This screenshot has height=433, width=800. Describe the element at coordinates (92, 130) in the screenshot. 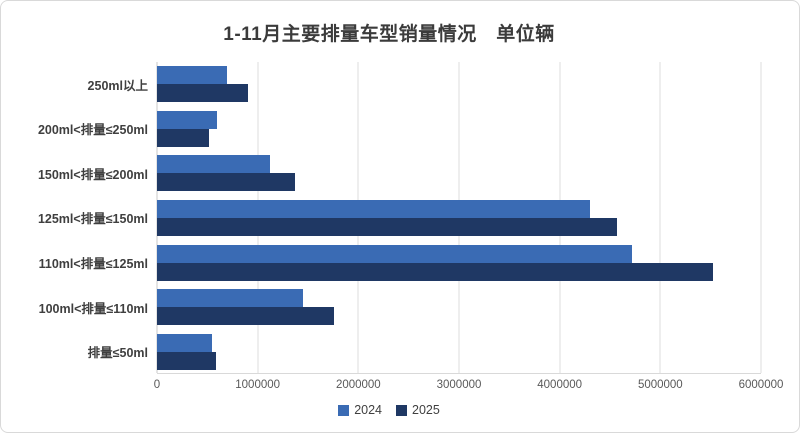

I see `category-label: 200ml<排量≤250ml` at that location.